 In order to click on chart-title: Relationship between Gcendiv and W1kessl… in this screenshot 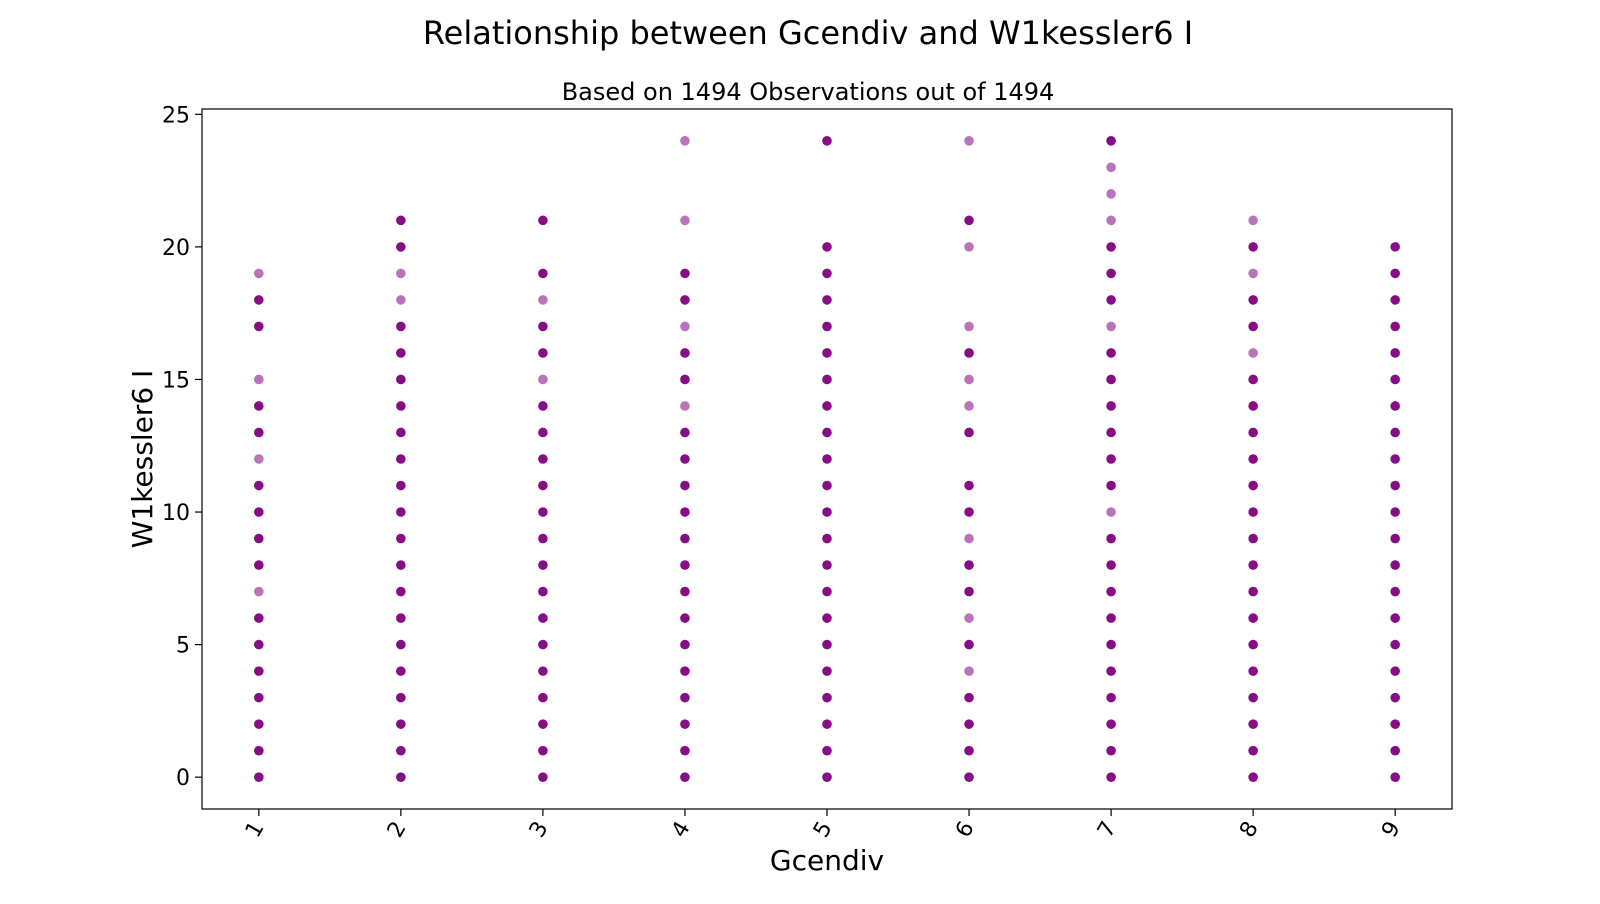, I will do `click(808, 33)`.